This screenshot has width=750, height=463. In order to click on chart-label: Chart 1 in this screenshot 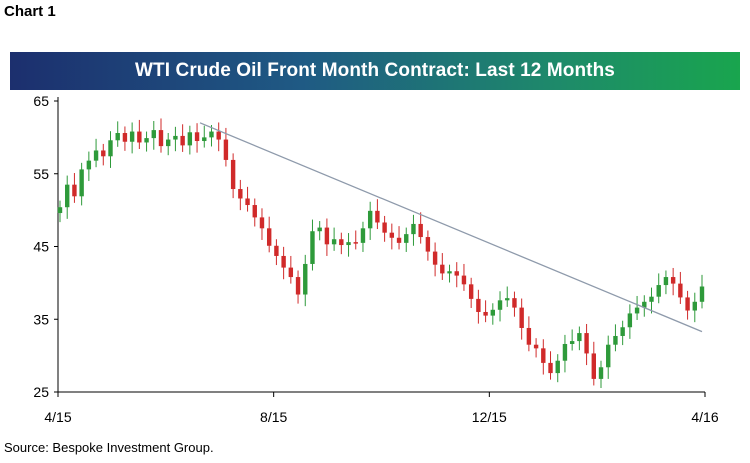, I will do `click(30, 11)`.